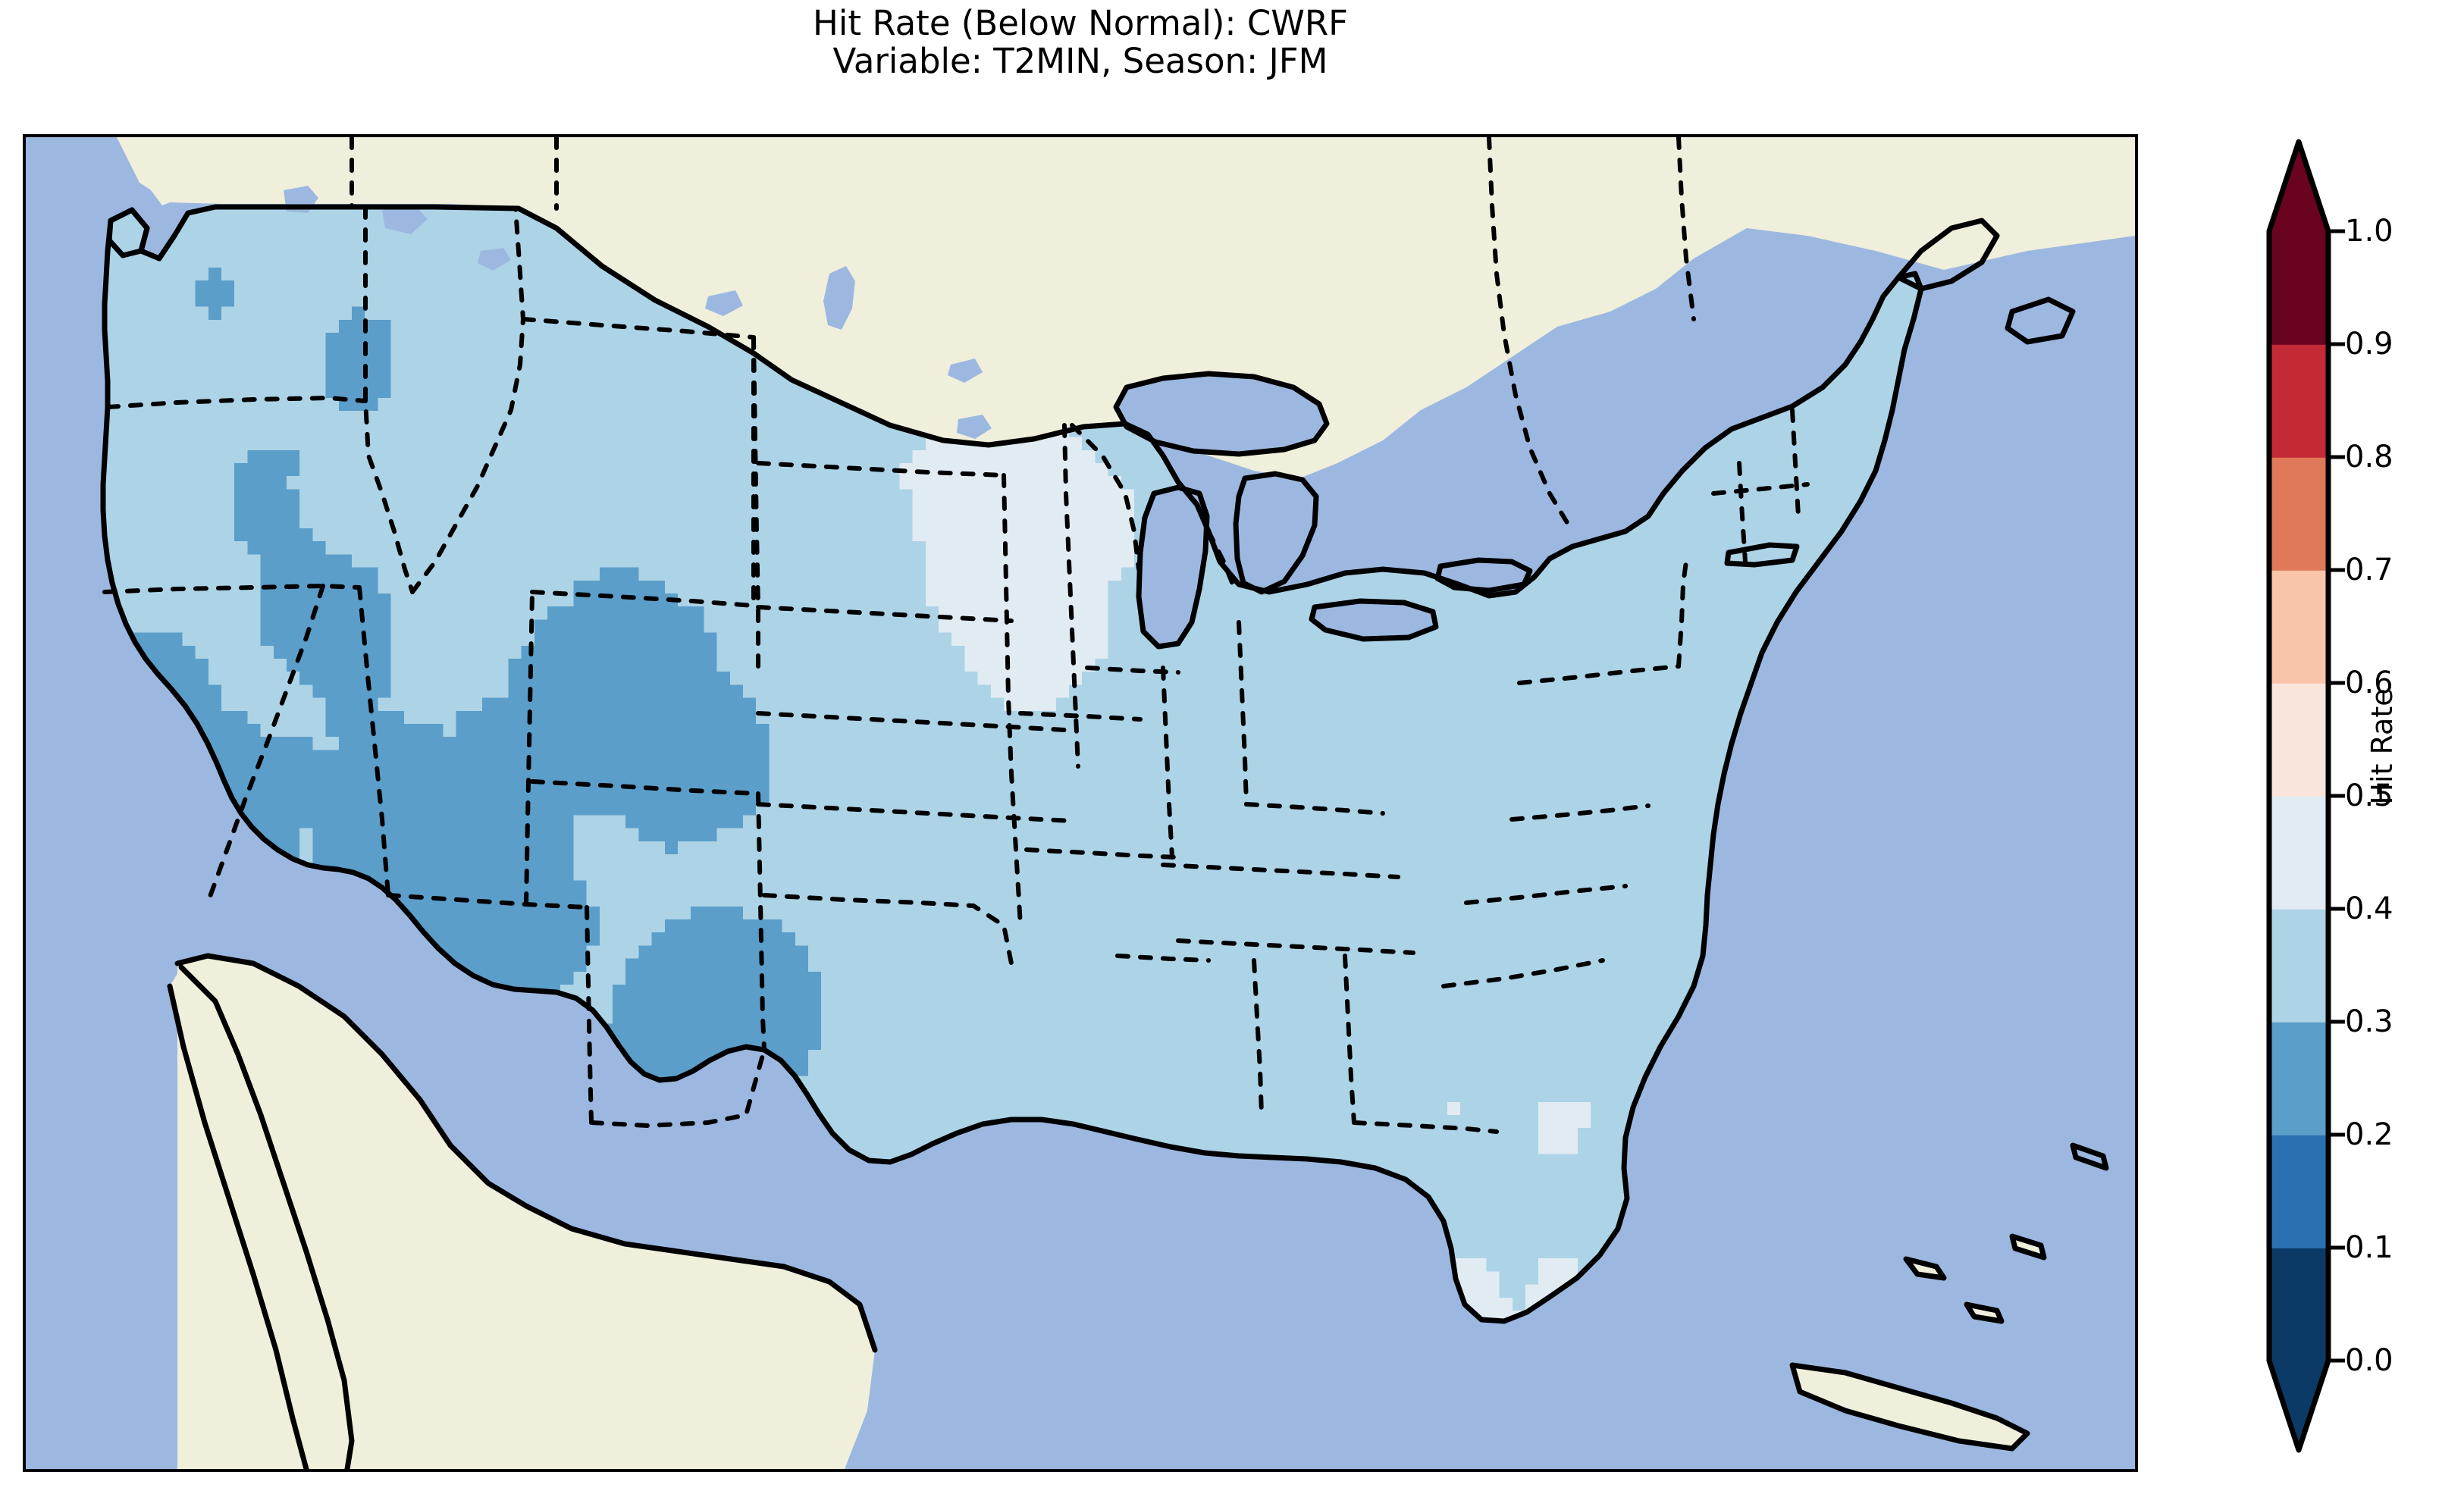 This screenshot has height=1494, width=2464. I want to click on colorbar-bin-0.8-0.9, so click(2298, 401).